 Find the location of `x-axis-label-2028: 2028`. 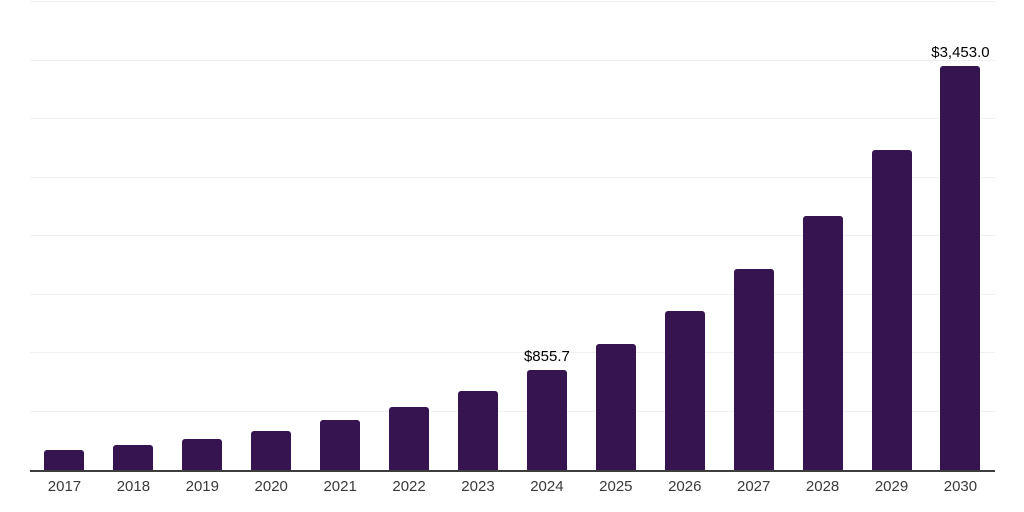

x-axis-label-2028: 2028 is located at coordinates (822, 486).